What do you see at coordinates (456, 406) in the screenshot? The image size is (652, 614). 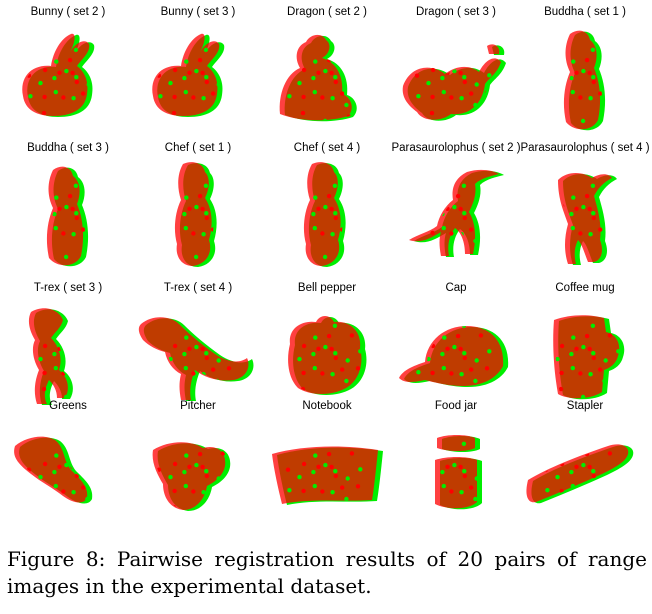 I see `panel-label: Food jar` at bounding box center [456, 406].